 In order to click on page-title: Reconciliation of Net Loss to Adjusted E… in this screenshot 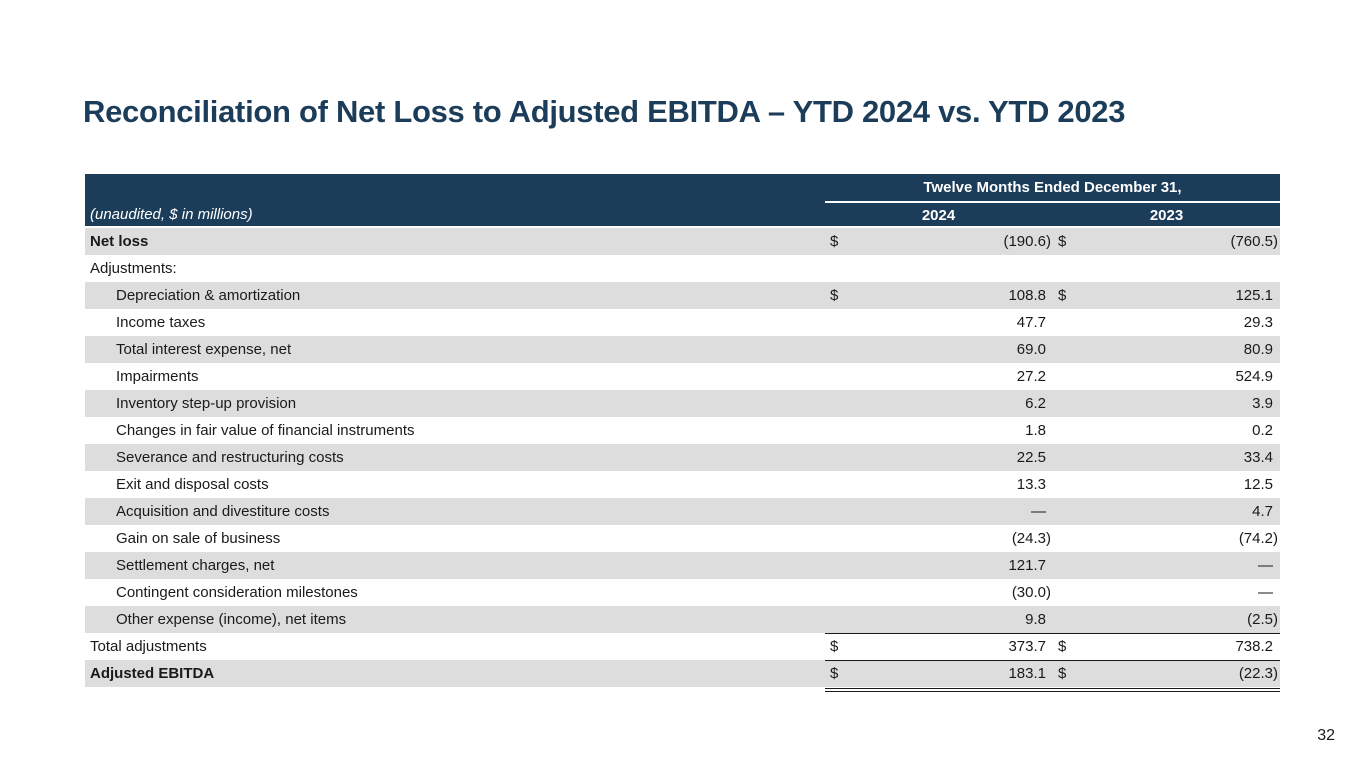, I will do `click(604, 111)`.